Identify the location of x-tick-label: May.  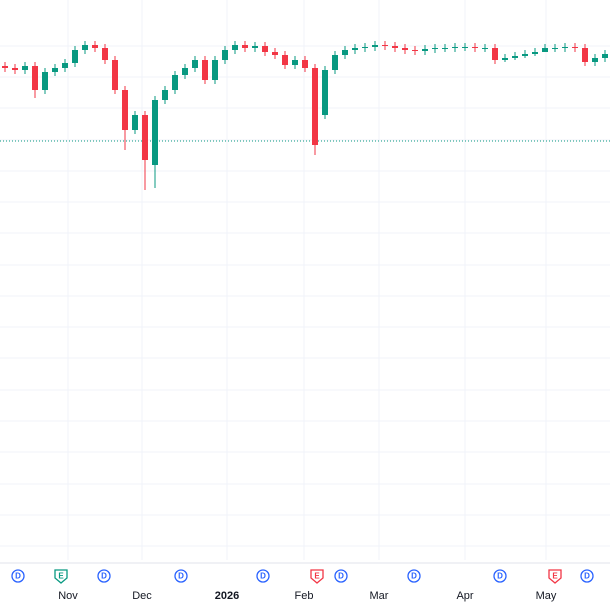
(546, 596).